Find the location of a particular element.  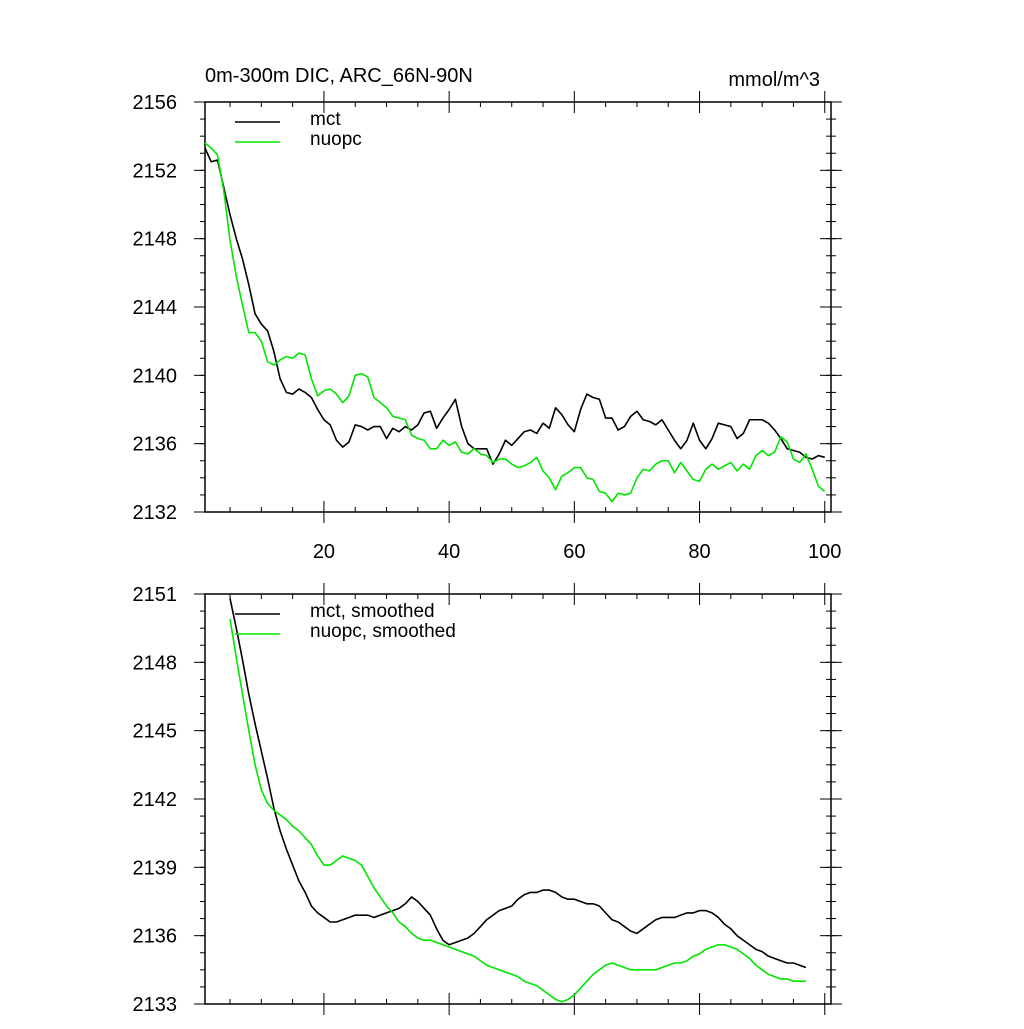

top-chart-title: 0m-300m DIC, ARC_66N-90N is located at coordinates (339, 76).